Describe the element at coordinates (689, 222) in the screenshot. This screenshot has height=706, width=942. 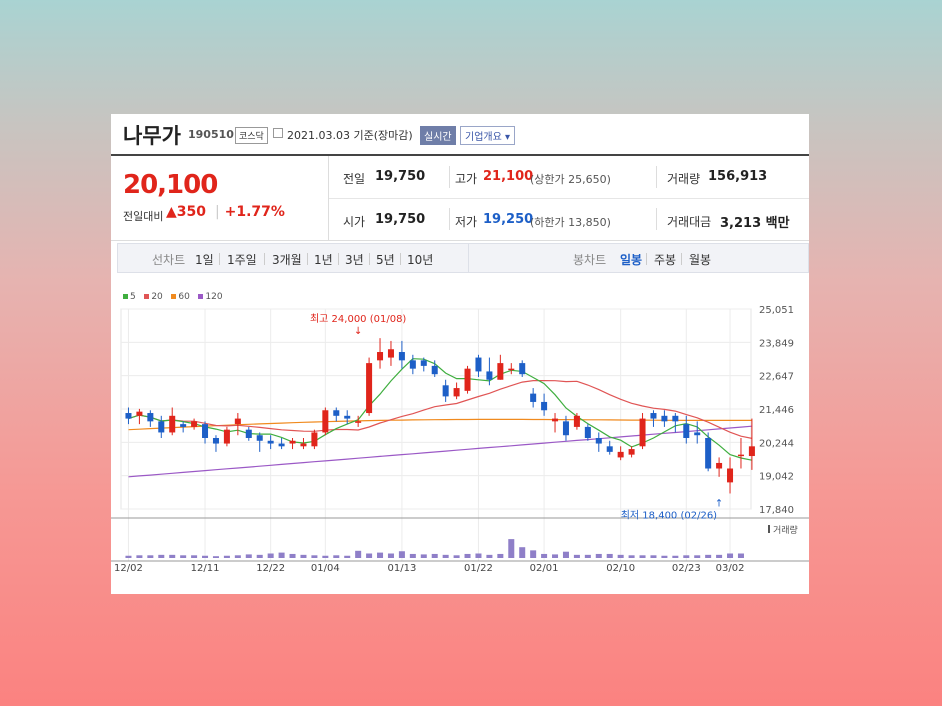
I see `amount-label: 거래대금` at that location.